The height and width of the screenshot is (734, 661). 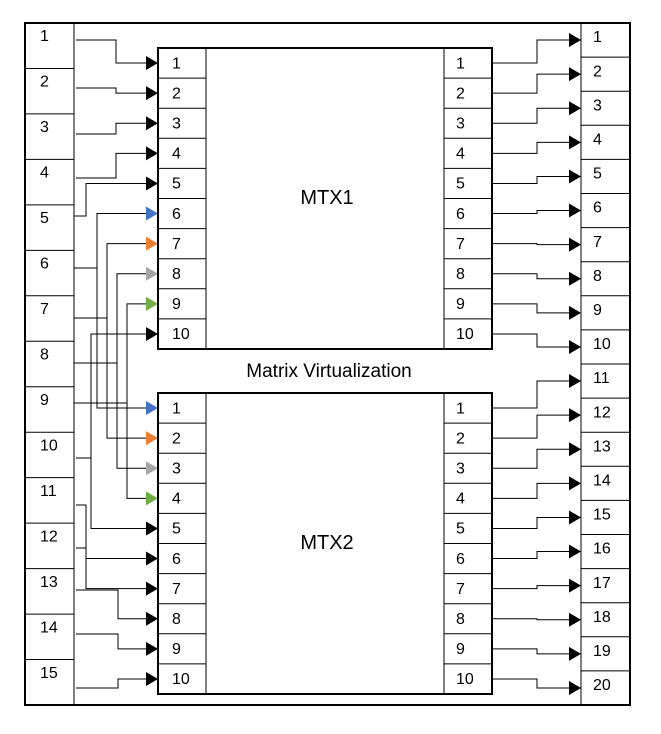 I want to click on matrix-2-in-port-5: 5, so click(x=176, y=529).